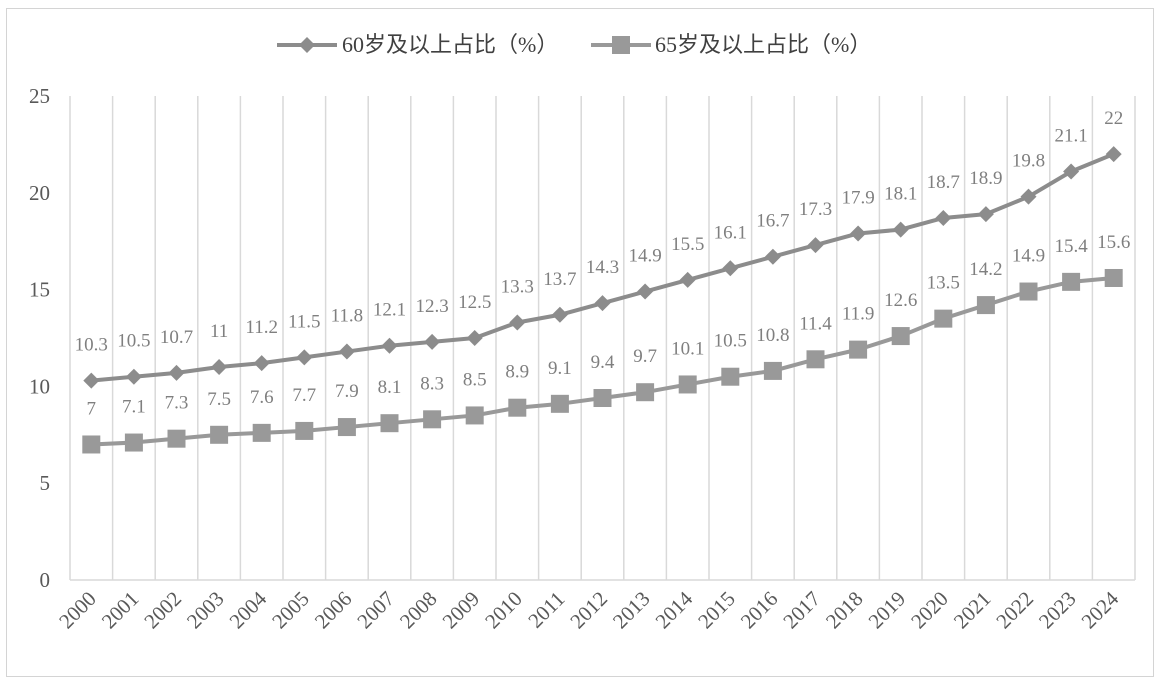  I want to click on data-label: 10.8, so click(772, 335).